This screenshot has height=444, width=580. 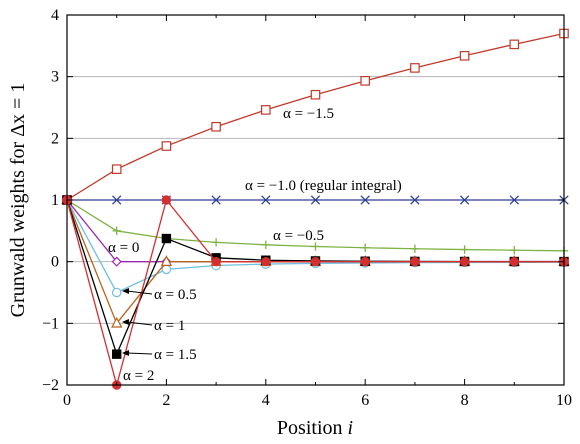 I want to click on y-tick-label: −1, so click(x=50, y=323).